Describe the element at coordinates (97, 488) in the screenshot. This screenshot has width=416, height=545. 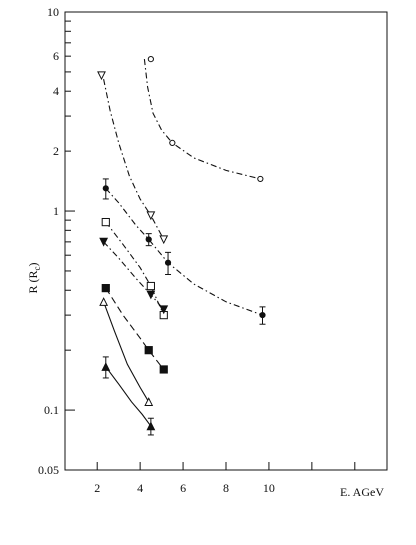
I see `x-tick-label: 2` at that location.